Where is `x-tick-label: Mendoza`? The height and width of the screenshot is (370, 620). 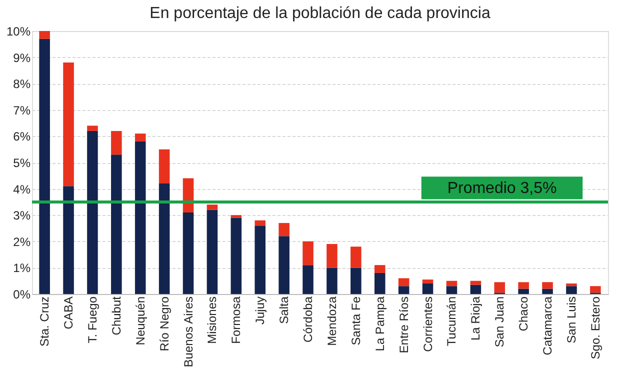
x-tick-label: Mendoza is located at coordinates (331, 321).